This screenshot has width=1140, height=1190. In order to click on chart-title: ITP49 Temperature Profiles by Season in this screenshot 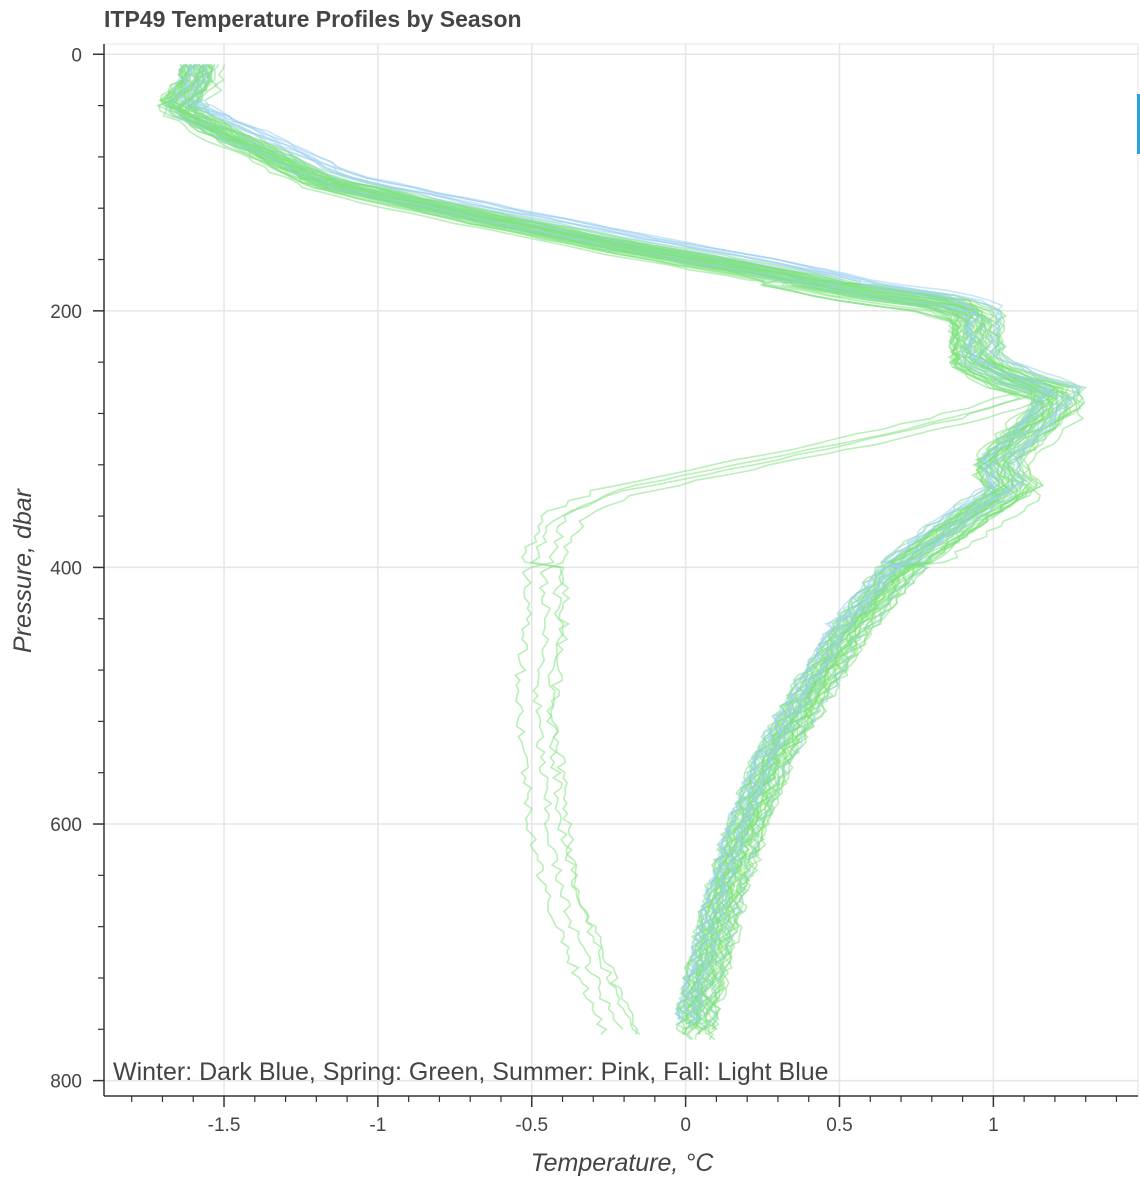, I will do `click(313, 19)`.